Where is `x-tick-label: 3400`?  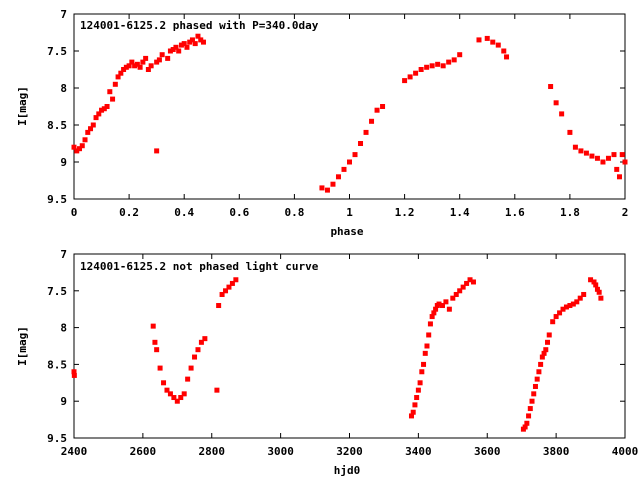 x-tick-label: 3400 is located at coordinates (418, 451).